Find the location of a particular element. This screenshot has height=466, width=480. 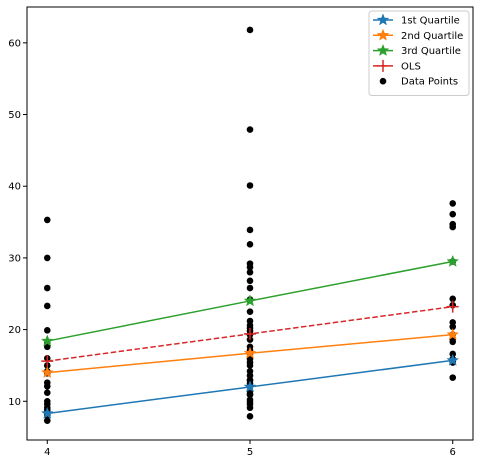

y-tick-label: 40 is located at coordinates (14, 187).